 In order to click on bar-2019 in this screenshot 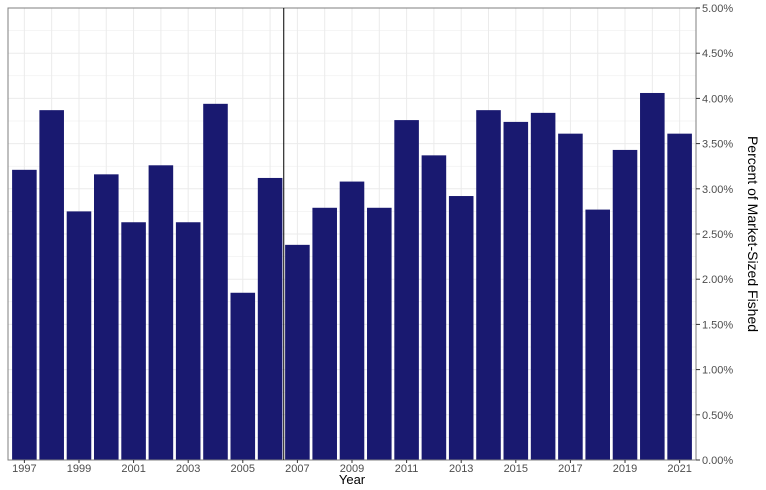, I will do `click(625, 305)`.